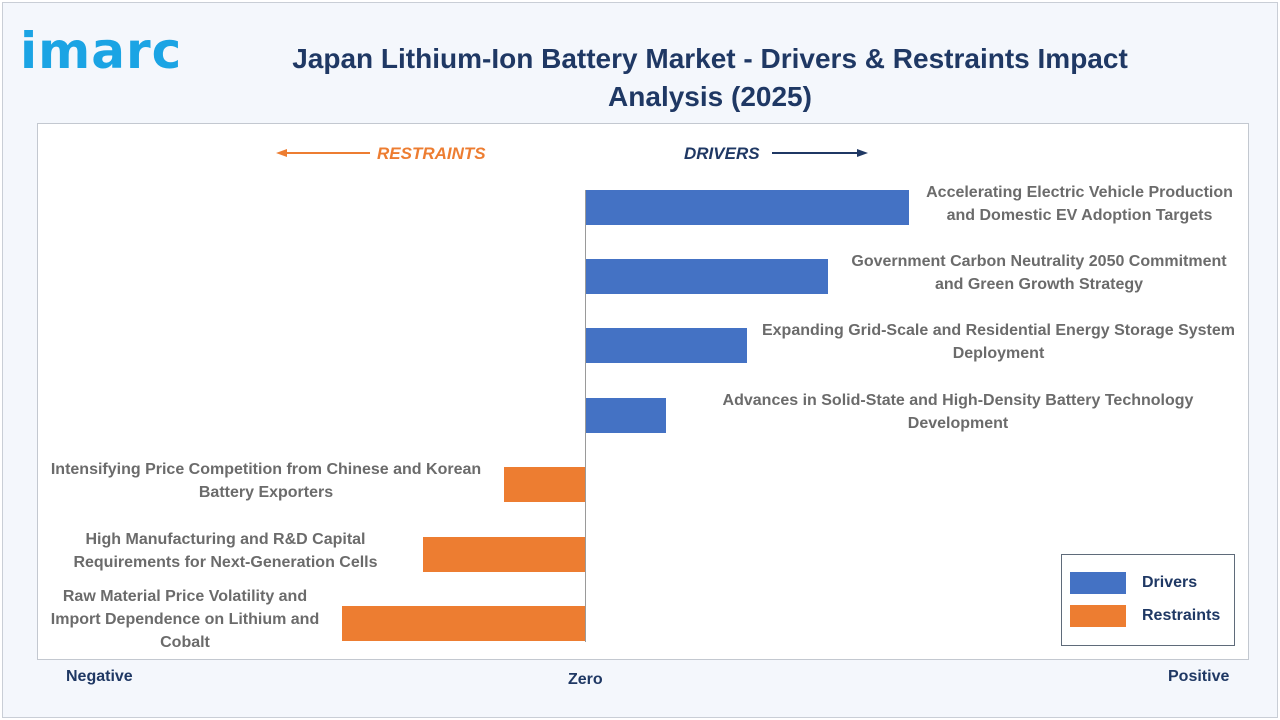 This screenshot has width=1280, height=720. What do you see at coordinates (1098, 583) in the screenshot?
I see `legend-swatch-drivers` at bounding box center [1098, 583].